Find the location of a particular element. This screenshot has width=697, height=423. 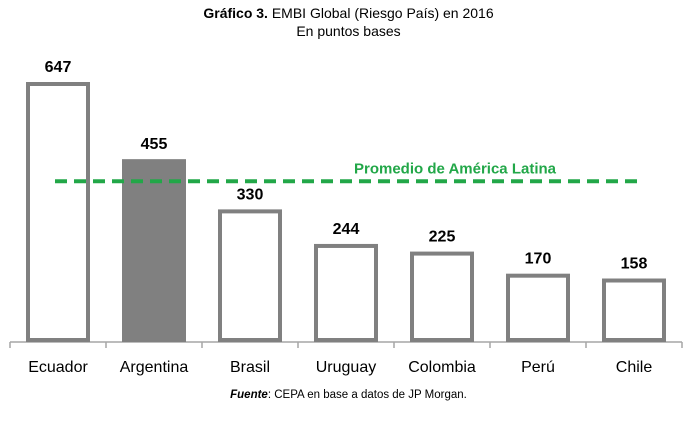

title-prefix: Gráfico 3. is located at coordinates (235, 13).